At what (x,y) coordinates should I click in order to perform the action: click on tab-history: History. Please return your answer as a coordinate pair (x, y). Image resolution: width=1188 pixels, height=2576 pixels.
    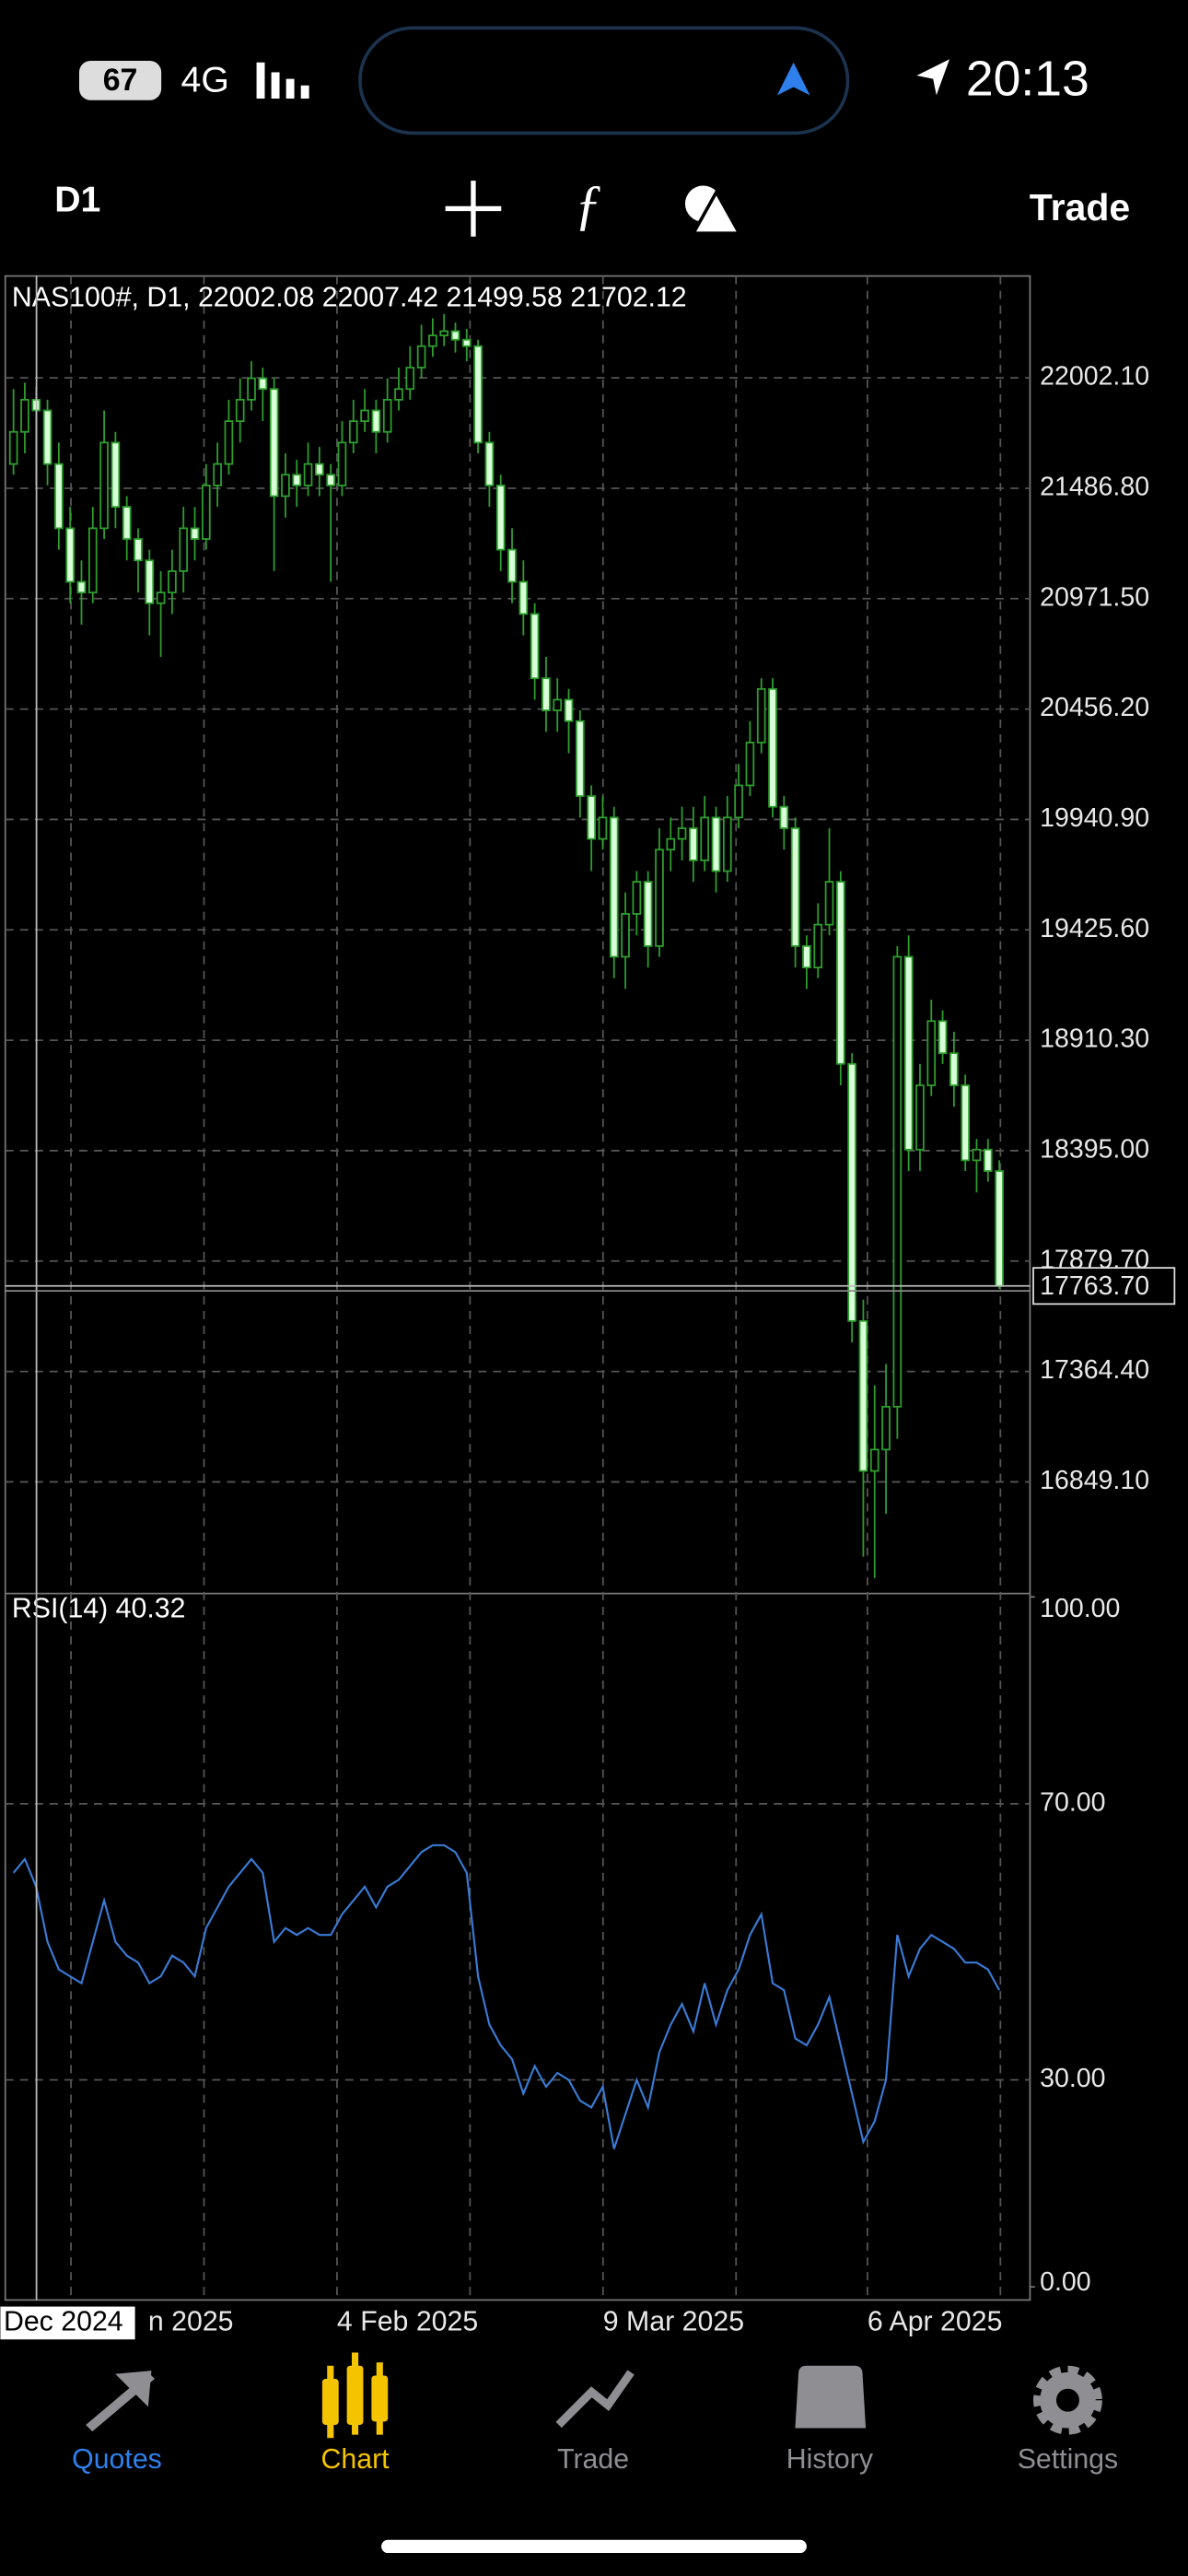
    Looking at the image, I should click on (830, 2459).